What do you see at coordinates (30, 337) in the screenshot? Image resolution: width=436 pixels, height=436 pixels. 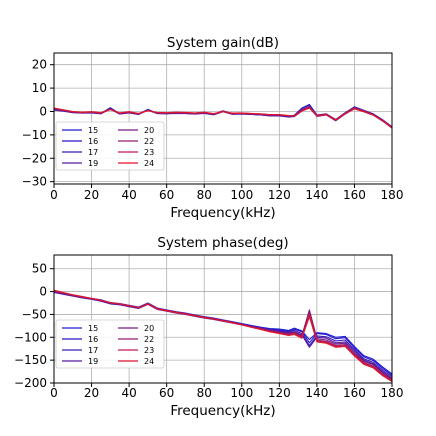 I see `y-tick-label: −100` at bounding box center [30, 337].